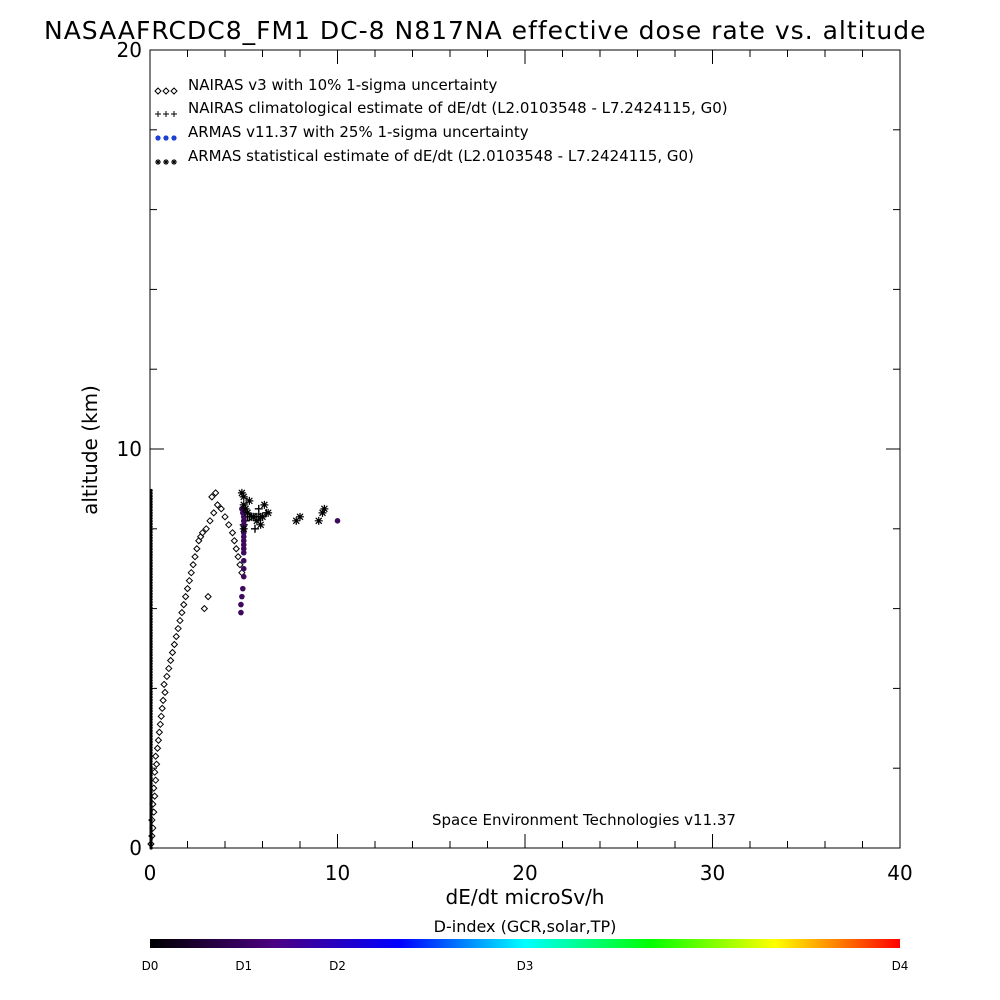  What do you see at coordinates (150, 873) in the screenshot?
I see `x-tick-label: 0` at bounding box center [150, 873].